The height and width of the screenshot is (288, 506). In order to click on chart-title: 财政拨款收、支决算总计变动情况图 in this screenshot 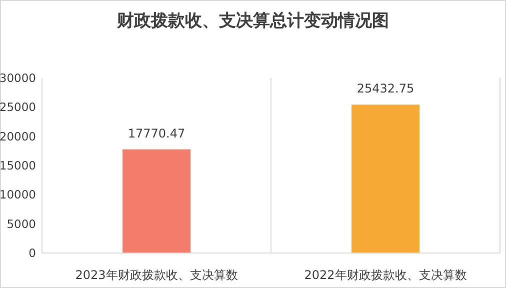, I will do `click(252, 21)`.